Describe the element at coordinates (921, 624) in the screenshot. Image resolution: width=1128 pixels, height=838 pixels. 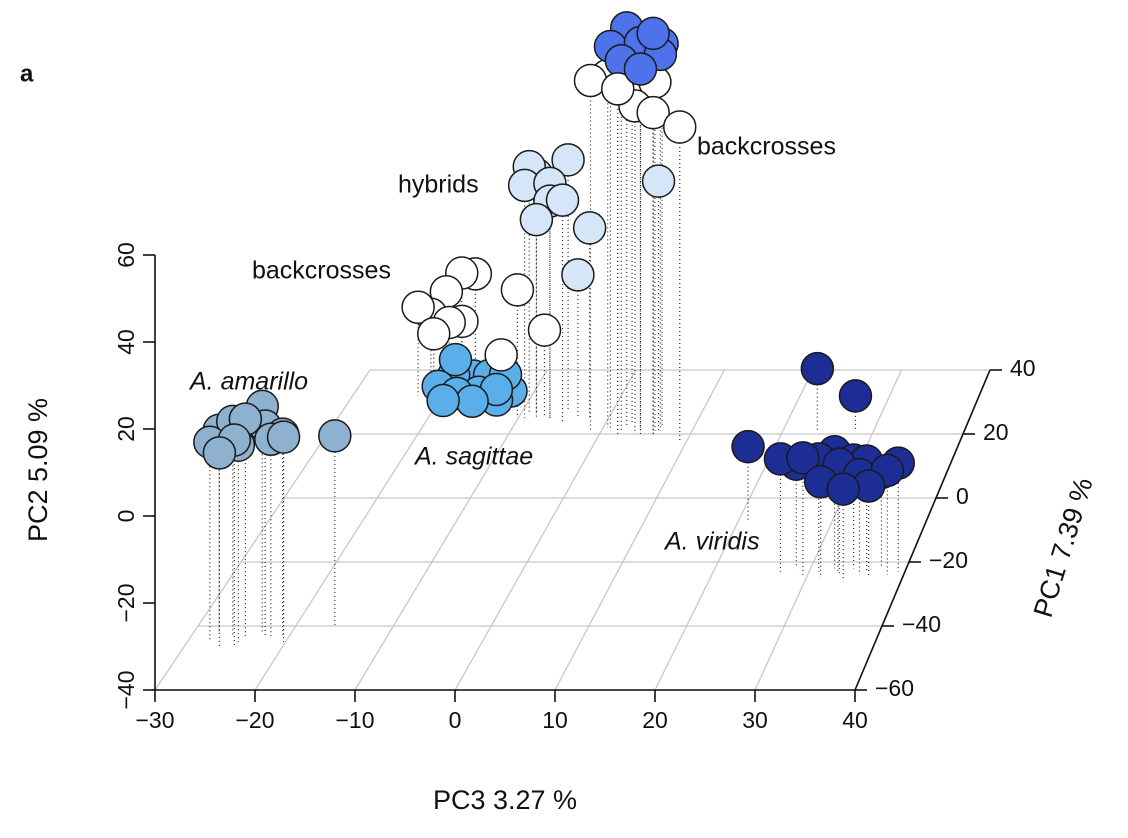
I see `z-tick-label: −40` at that location.